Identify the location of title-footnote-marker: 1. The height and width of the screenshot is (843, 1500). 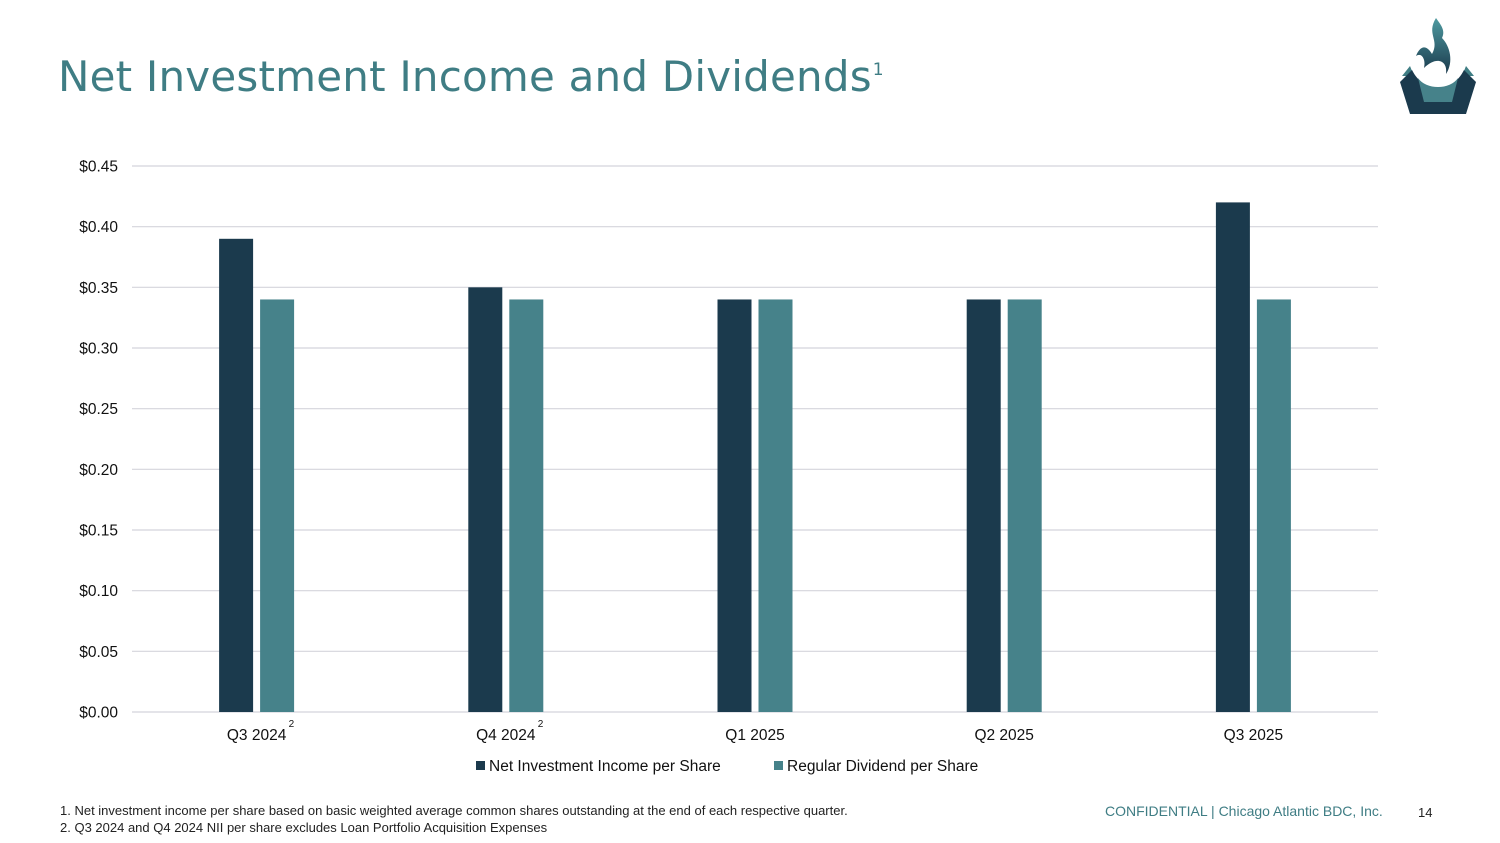
(878, 70).